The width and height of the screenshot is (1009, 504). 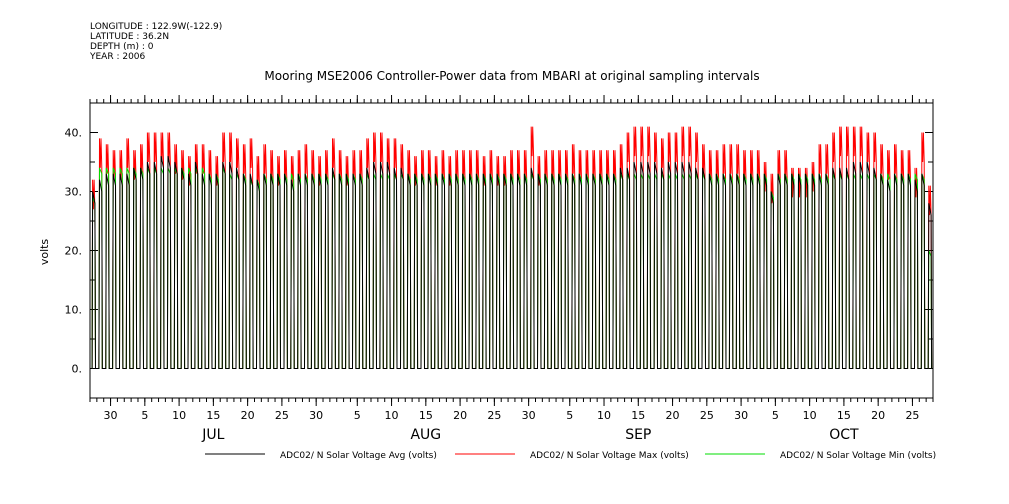 I want to click on legend-label: ADC02/ N Solar Voltage Max (volts), so click(x=609, y=456).